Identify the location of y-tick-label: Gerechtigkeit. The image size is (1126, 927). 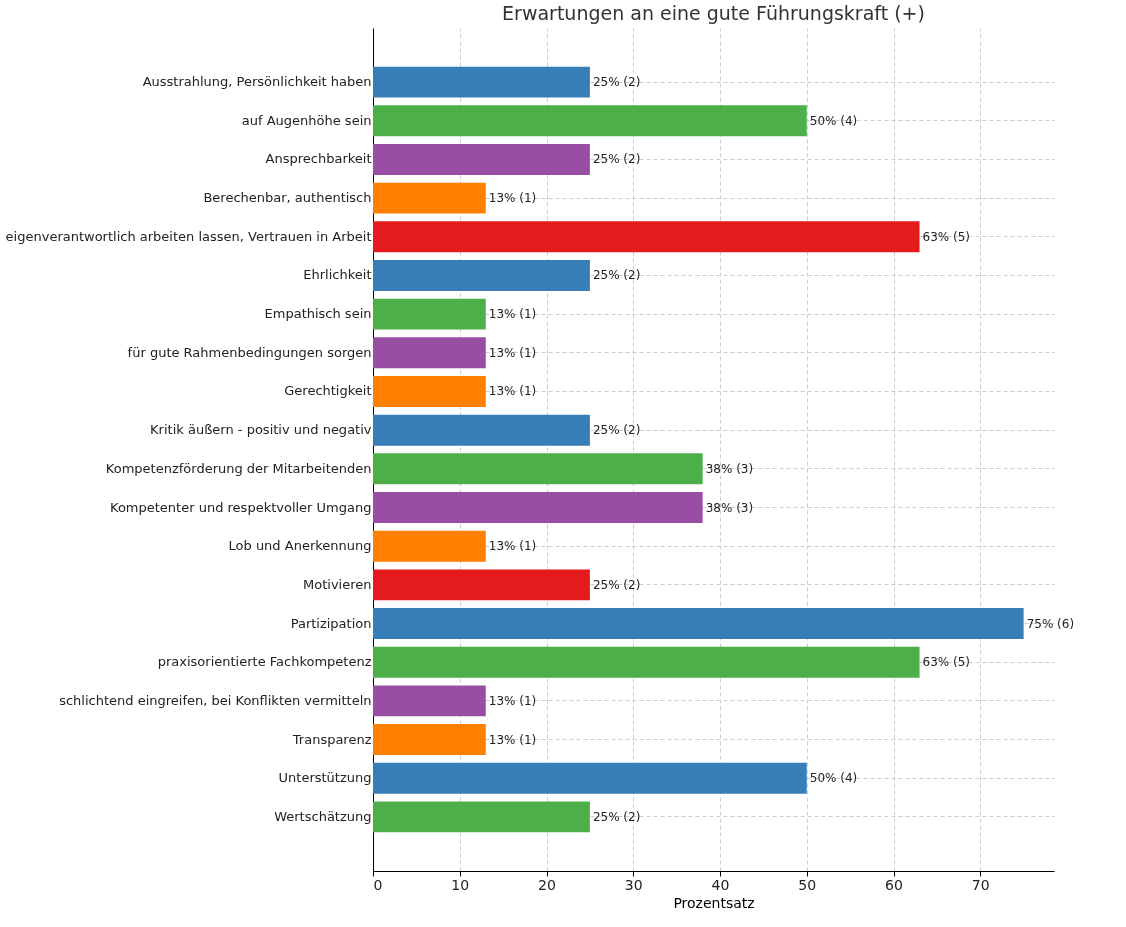
(328, 391).